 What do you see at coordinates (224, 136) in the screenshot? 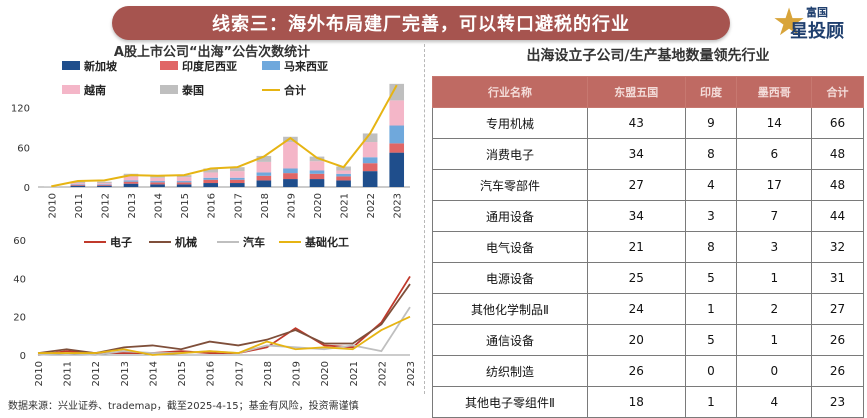
I see `total-line` at bounding box center [224, 136].